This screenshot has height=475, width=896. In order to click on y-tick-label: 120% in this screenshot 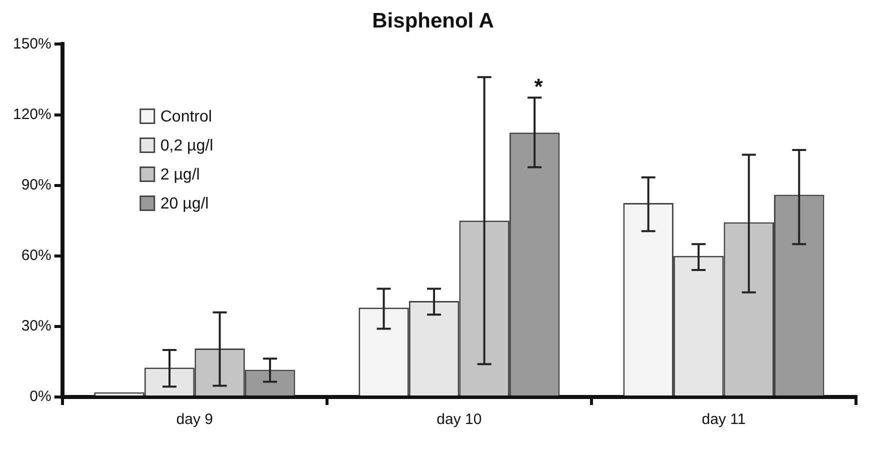, I will do `click(32, 114)`.